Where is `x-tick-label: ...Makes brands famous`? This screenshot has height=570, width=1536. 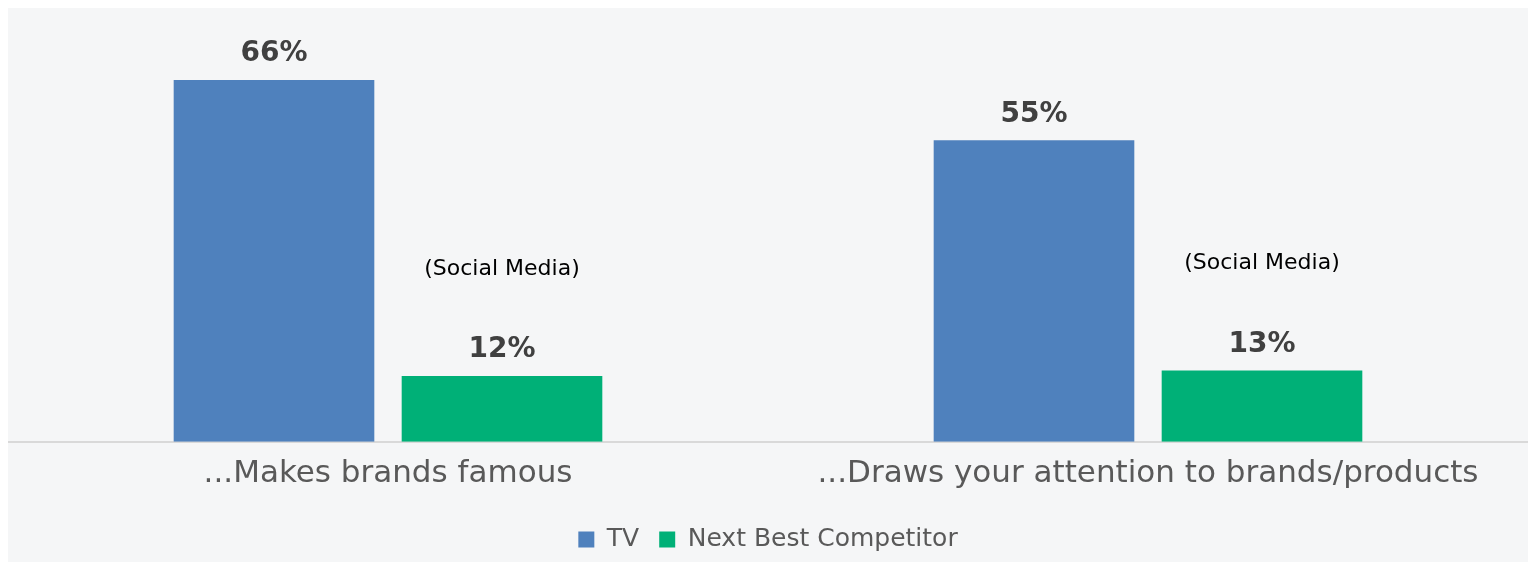
x-tick-label: ...Makes brands famous is located at coordinates (388, 471).